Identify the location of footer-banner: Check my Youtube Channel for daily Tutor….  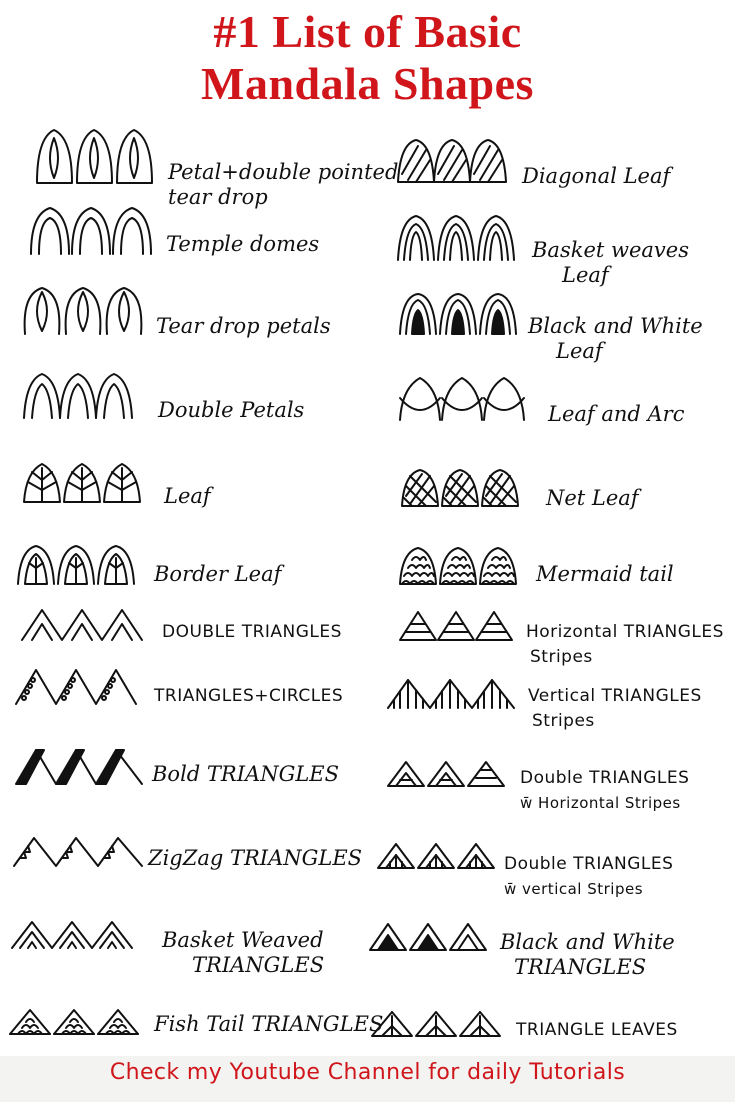
(367, 1079).